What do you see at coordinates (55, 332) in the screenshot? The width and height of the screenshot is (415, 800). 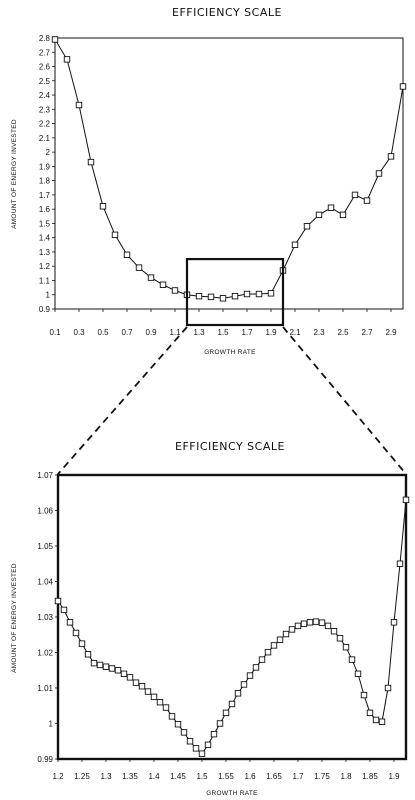 I see `chart-top-x-tick-label: 0.1` at bounding box center [55, 332].